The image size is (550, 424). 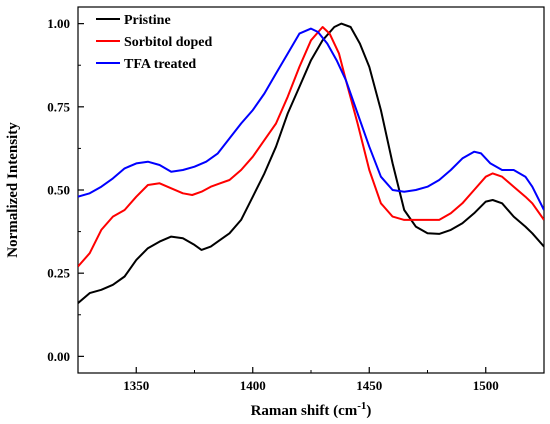 I want to click on legend-label: Sorbitol doped, so click(x=168, y=42).